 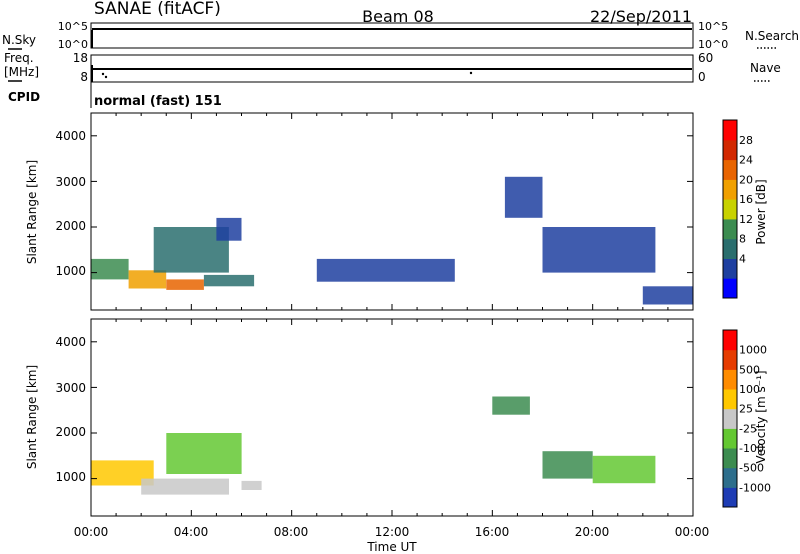 I want to click on power-y-tick-3000: 3000, so click(x=70, y=182).